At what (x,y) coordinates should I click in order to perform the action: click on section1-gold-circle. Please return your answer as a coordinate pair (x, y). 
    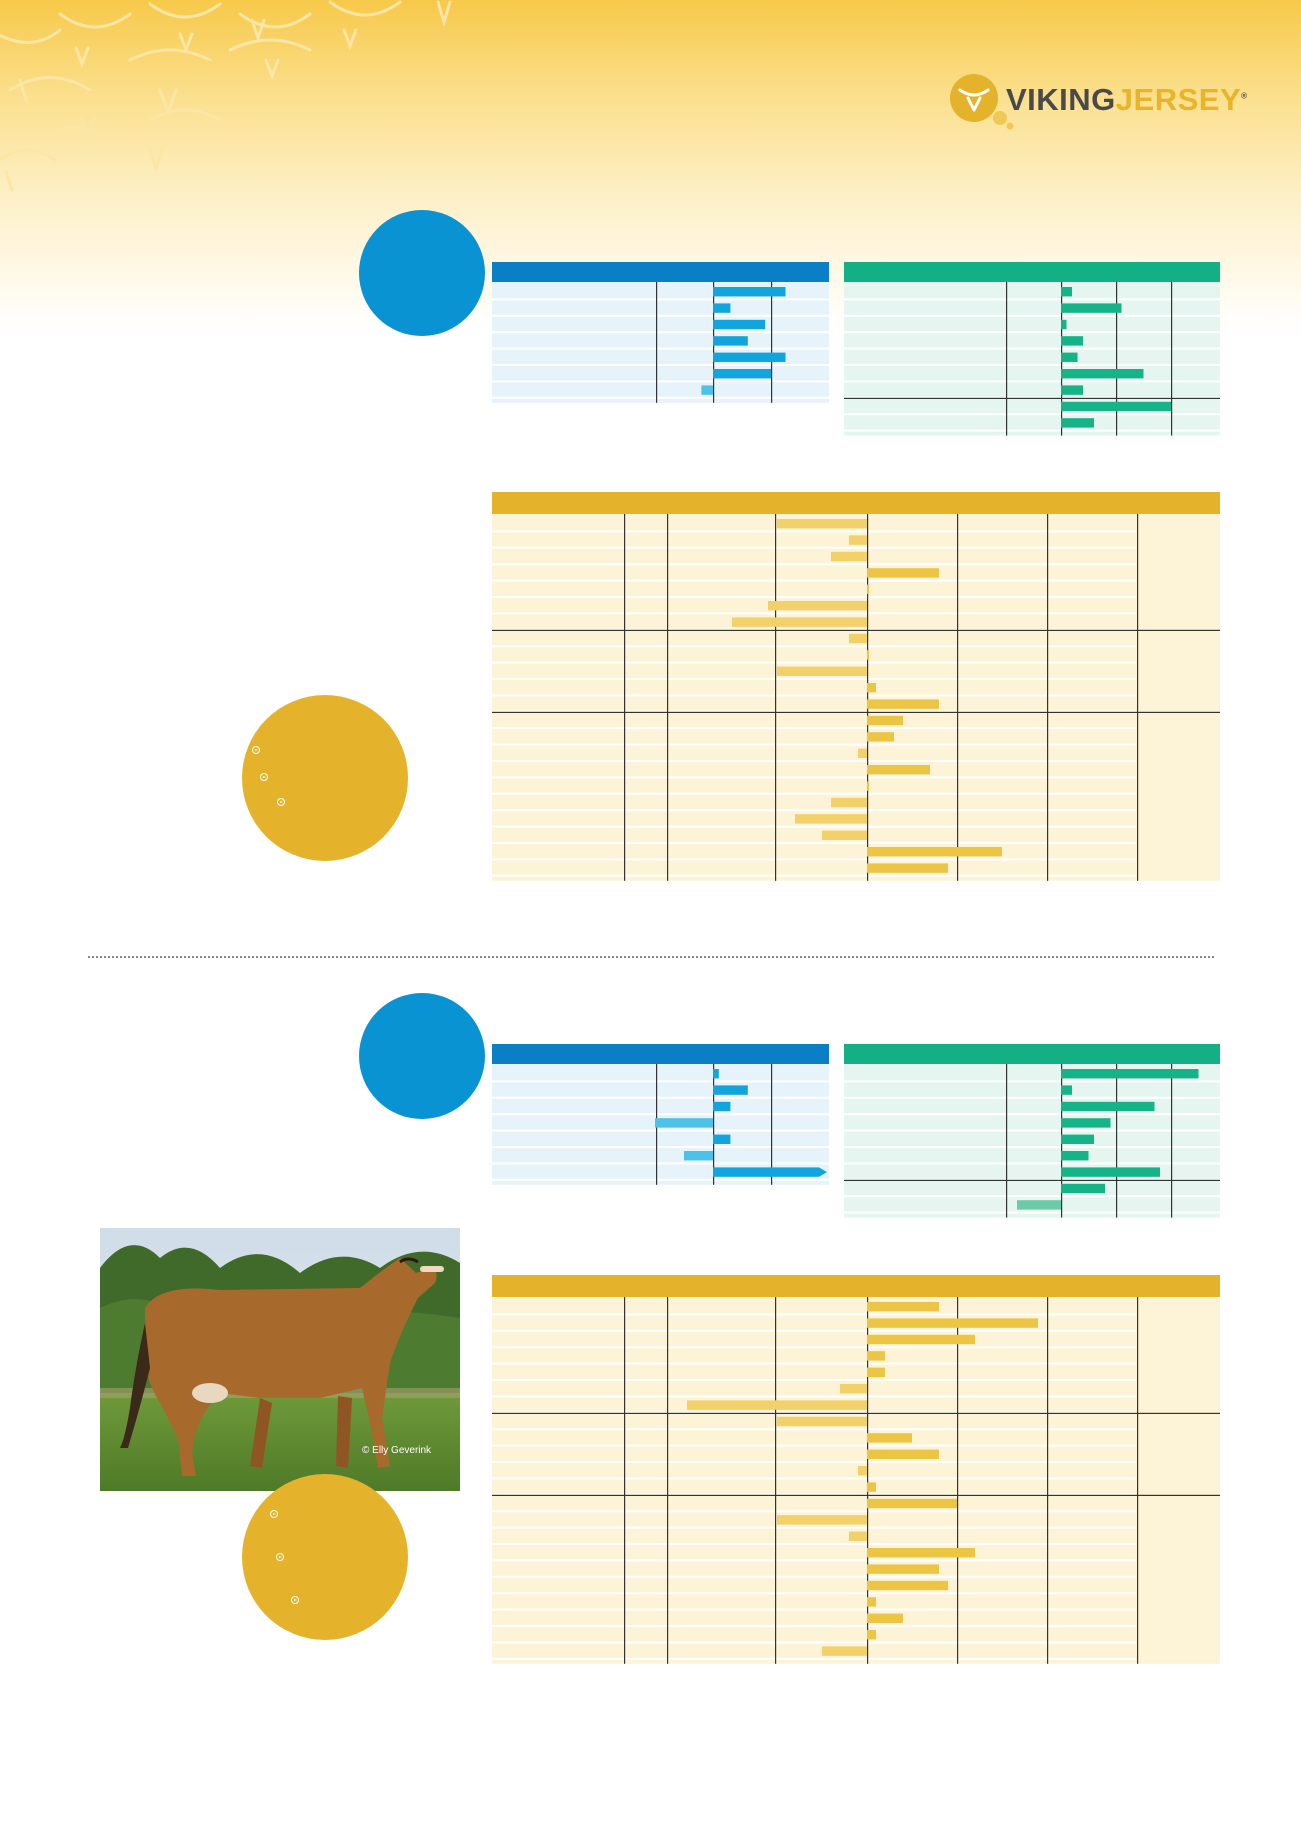
    Looking at the image, I should click on (325, 778).